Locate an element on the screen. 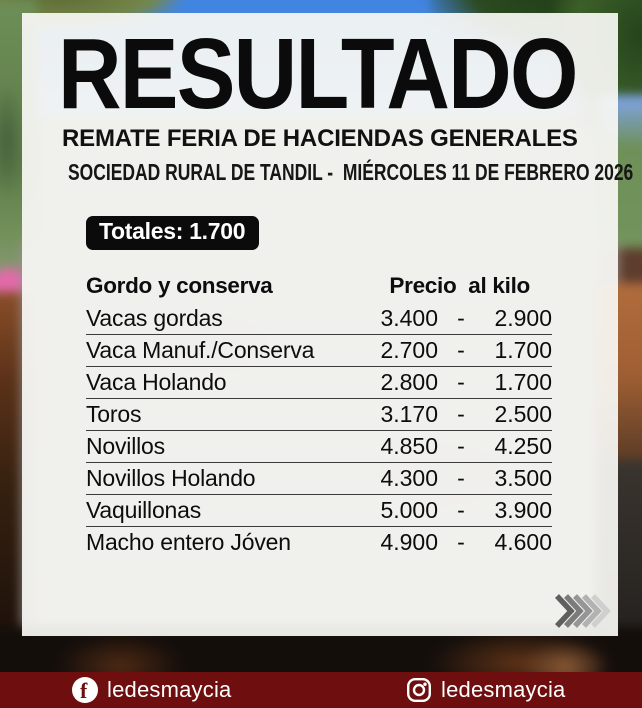  row-price-min: 3.900 is located at coordinates (523, 510).